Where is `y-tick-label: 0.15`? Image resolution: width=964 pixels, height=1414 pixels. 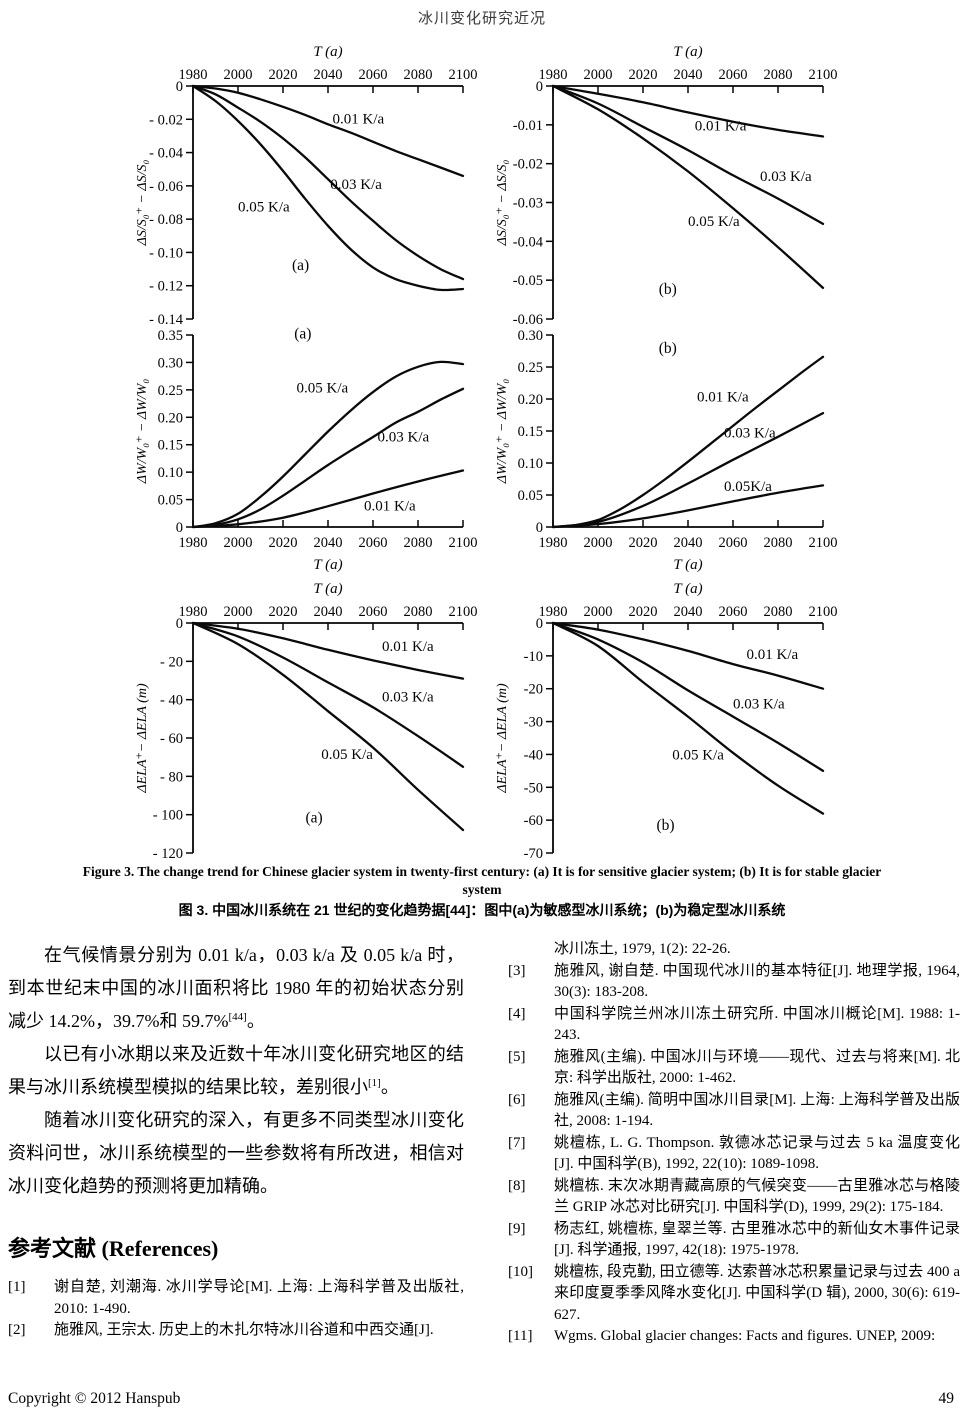
y-tick-label: 0.15 is located at coordinates (530, 432).